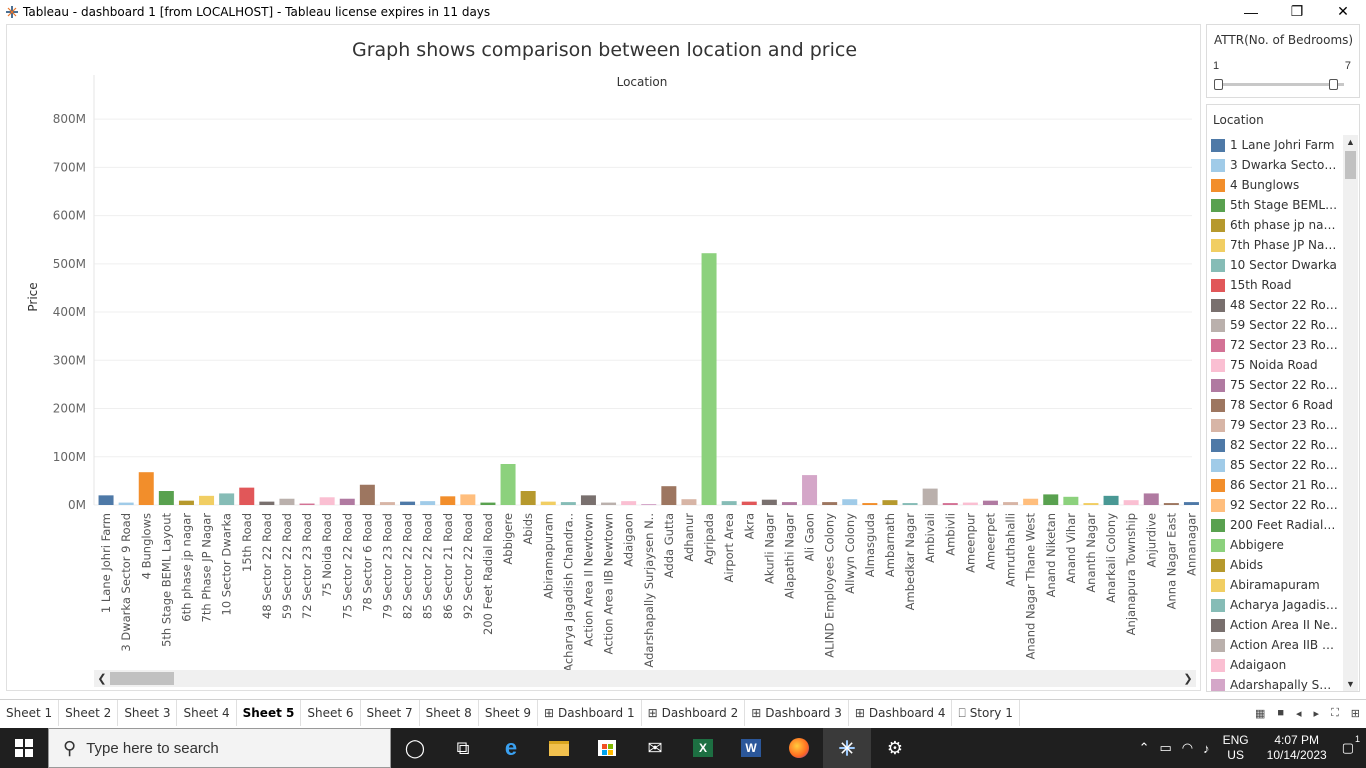 This screenshot has width=1366, height=768. What do you see at coordinates (1276, 605) in the screenshot?
I see `legend-item: Acharya Jagadish ..` at bounding box center [1276, 605].